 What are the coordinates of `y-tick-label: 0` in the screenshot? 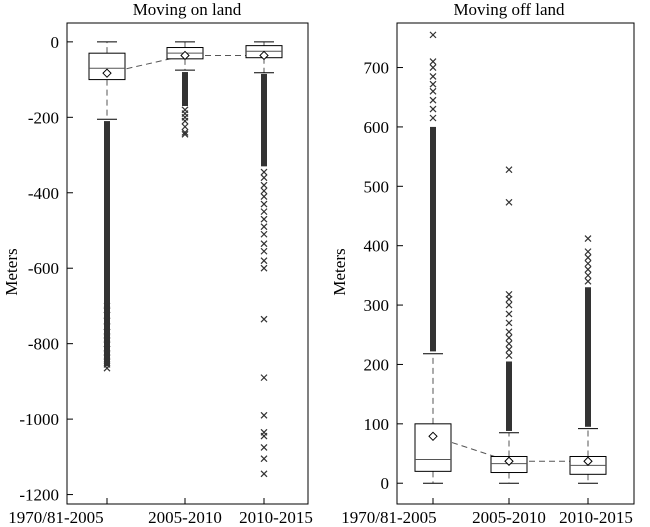 It's located at (55, 42).